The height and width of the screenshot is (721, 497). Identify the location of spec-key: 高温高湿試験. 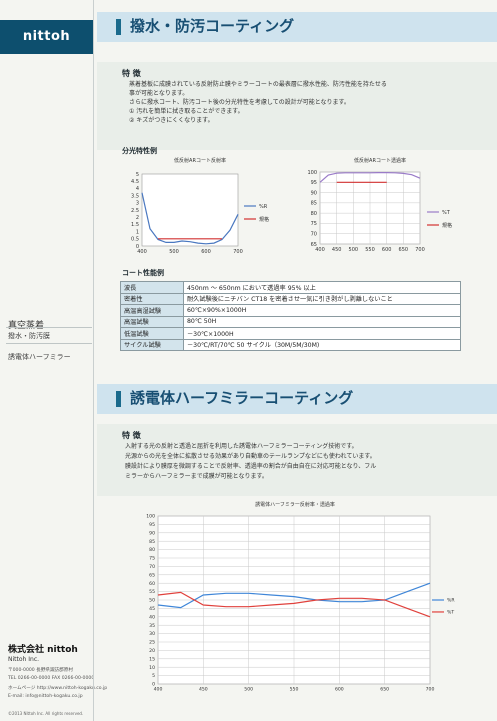
(152, 310).